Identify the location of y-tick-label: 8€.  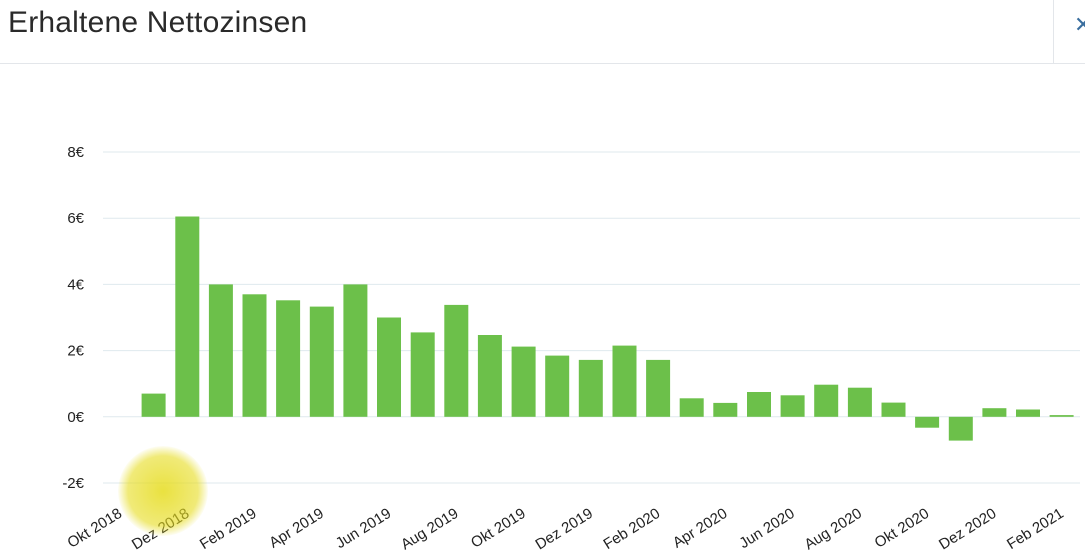
(75, 152).